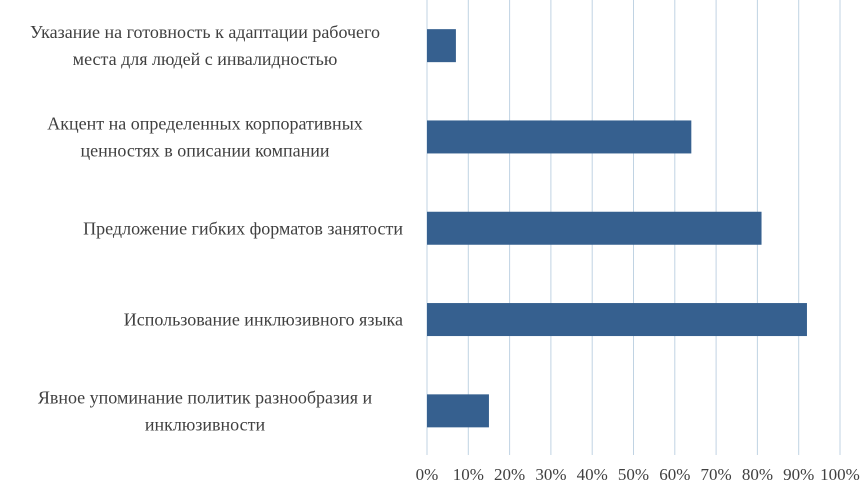  Describe the element at coordinates (716, 474) in the screenshot. I see `x-tick-label: 70%` at that location.